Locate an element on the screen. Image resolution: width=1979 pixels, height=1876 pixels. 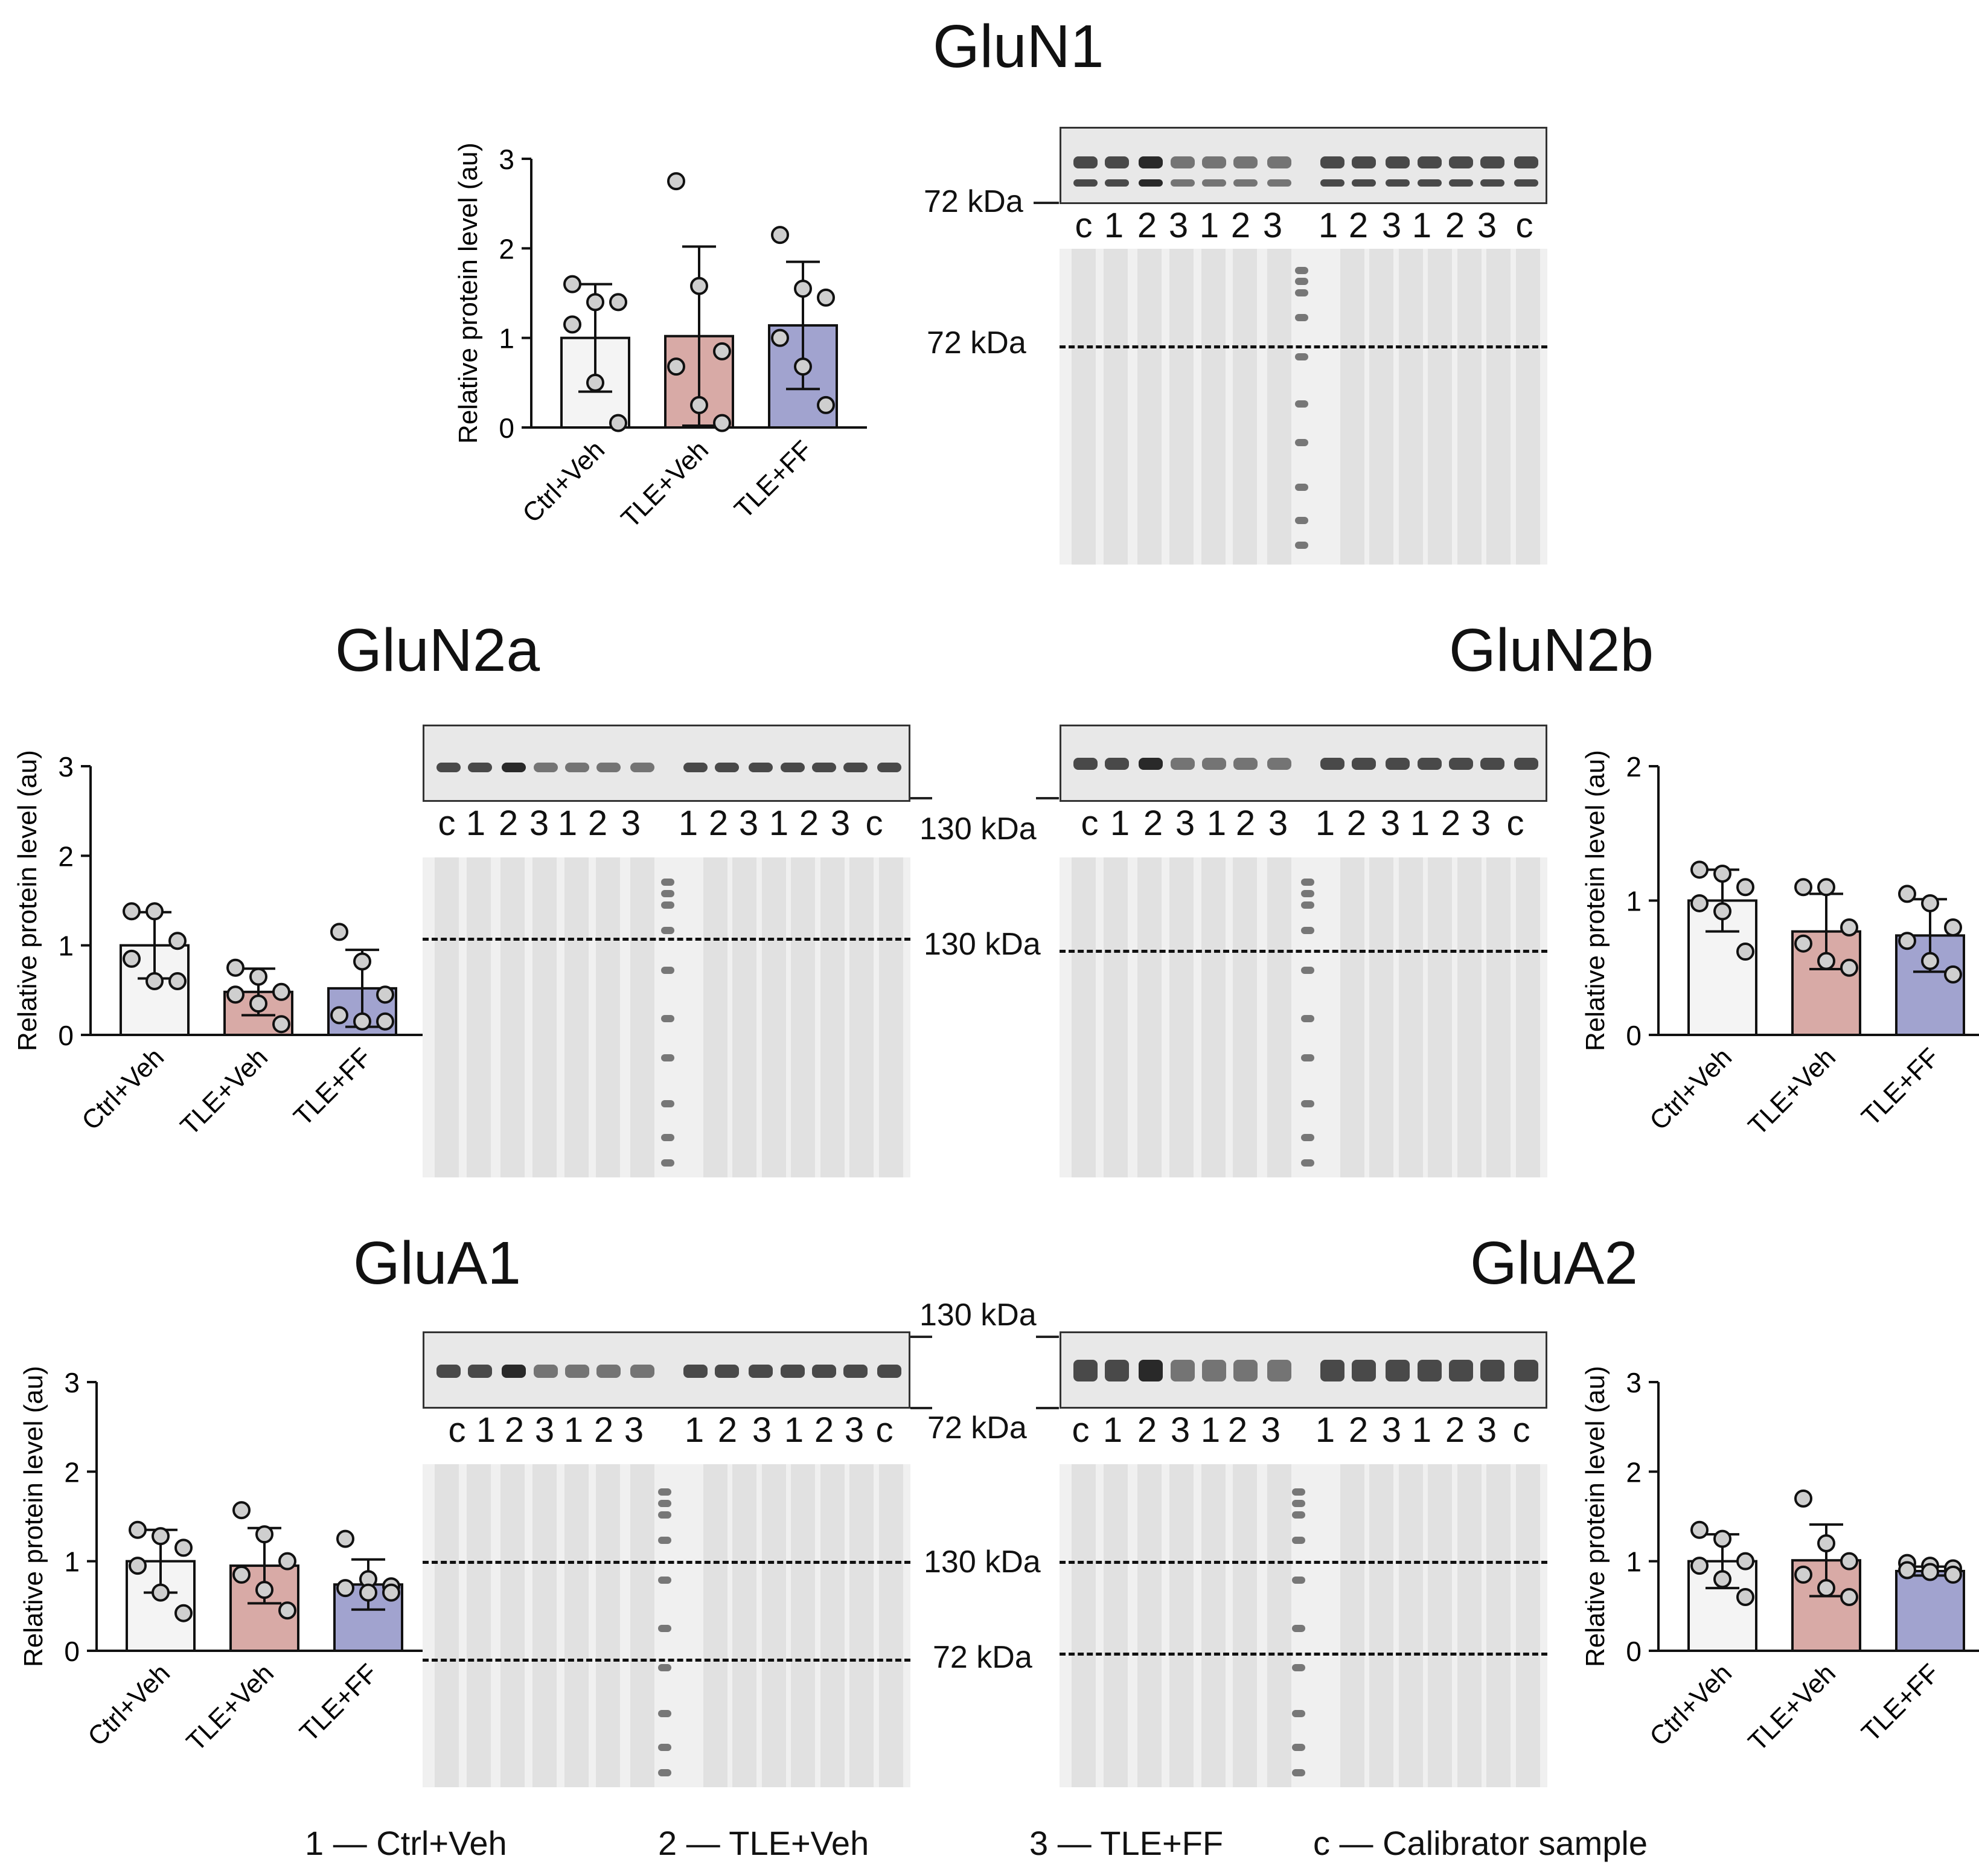
kda-label-130-gel-a: 130 kDa is located at coordinates (982, 1562).